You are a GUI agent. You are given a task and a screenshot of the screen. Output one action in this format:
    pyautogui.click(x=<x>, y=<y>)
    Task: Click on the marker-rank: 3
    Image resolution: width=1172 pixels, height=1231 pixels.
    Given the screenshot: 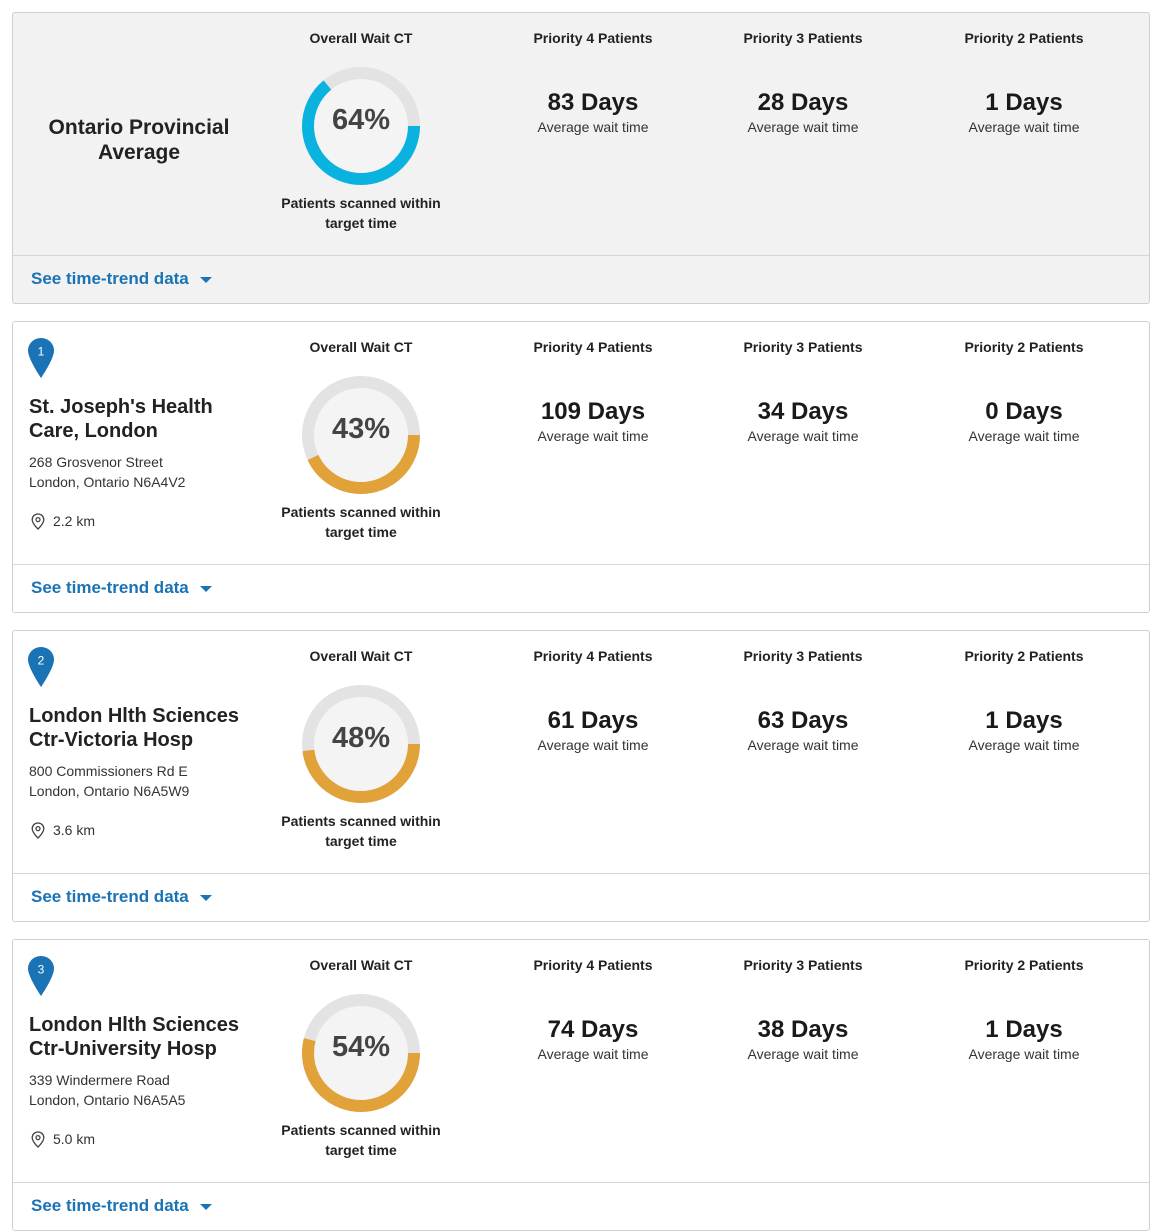 What is the action you would take?
    pyautogui.click(x=41, y=970)
    